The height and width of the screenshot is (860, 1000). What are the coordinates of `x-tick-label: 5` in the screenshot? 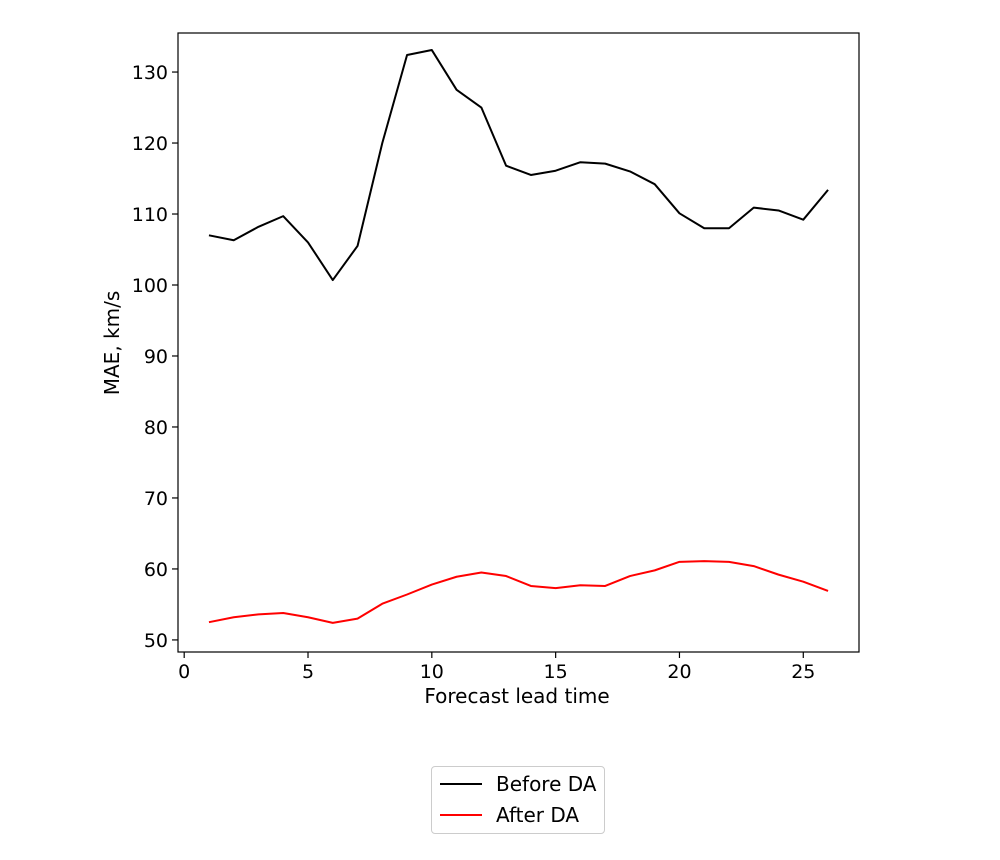 It's located at (308, 672).